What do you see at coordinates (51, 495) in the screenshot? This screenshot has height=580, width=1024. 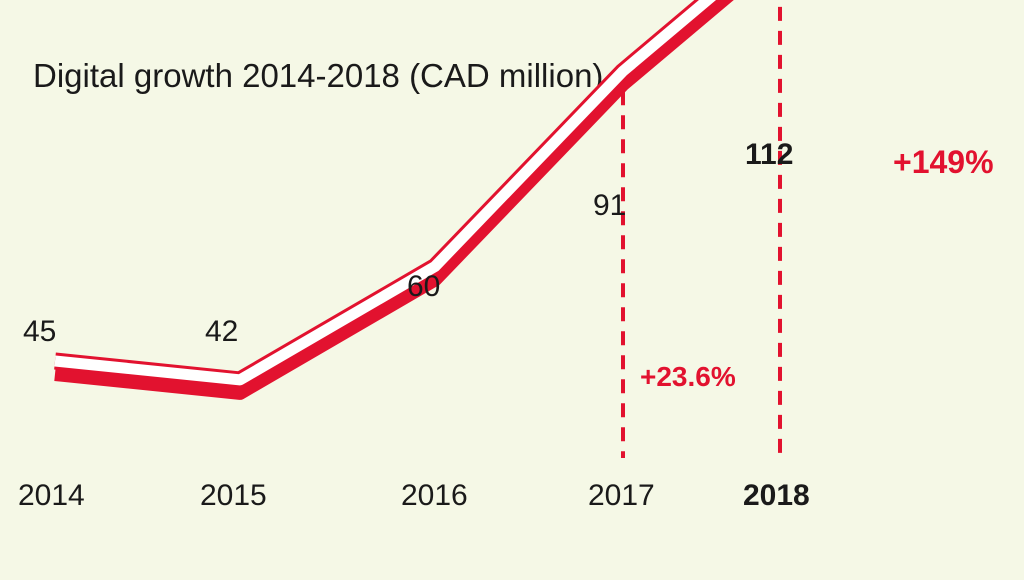 I see `x-tick-label-2014: 2014` at bounding box center [51, 495].